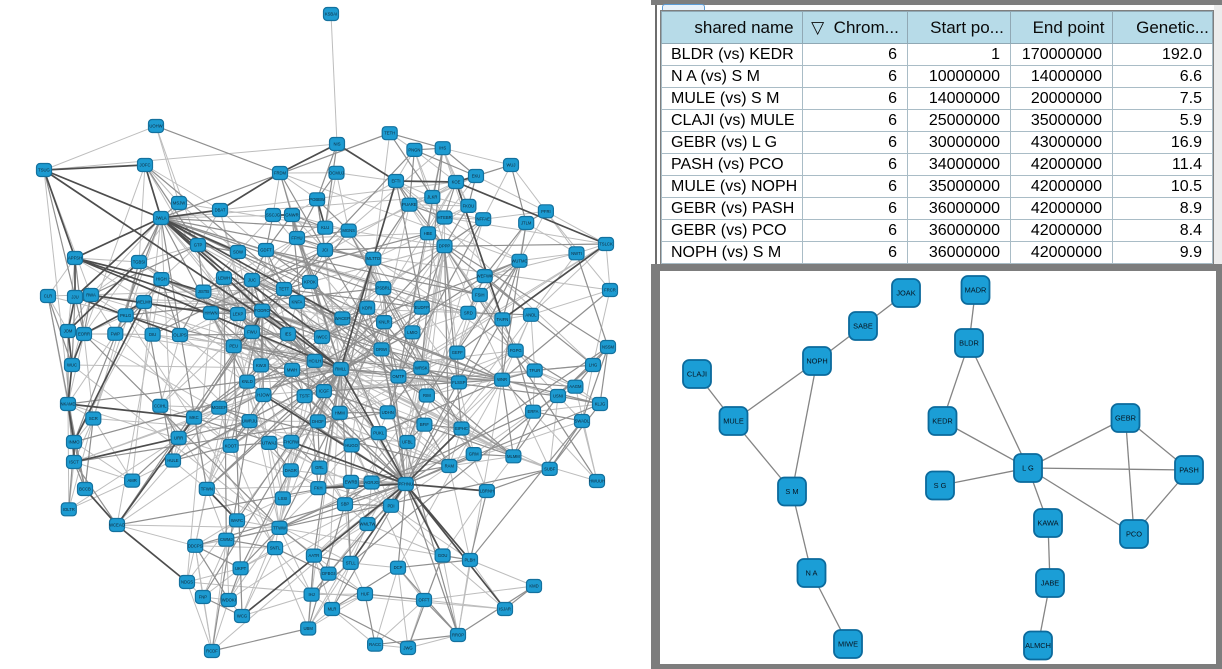 The image size is (1222, 669). I want to click on svg-text: UKPT, so click(241, 568).